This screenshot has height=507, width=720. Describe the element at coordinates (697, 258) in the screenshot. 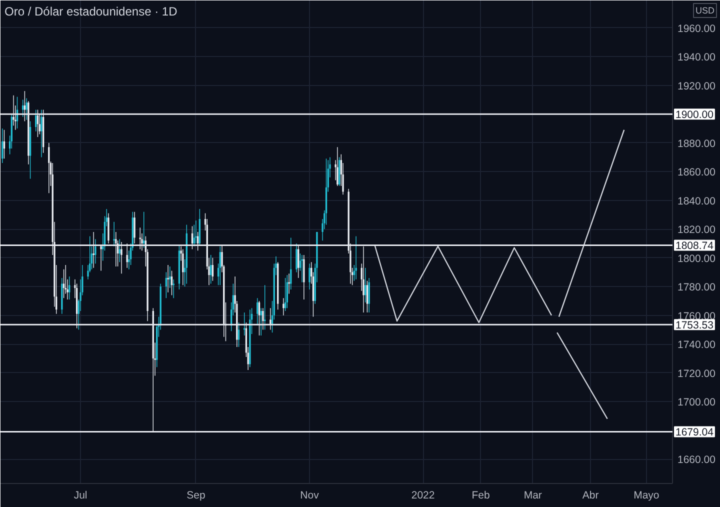

I see `y-tick-label: 1800.00` at that location.